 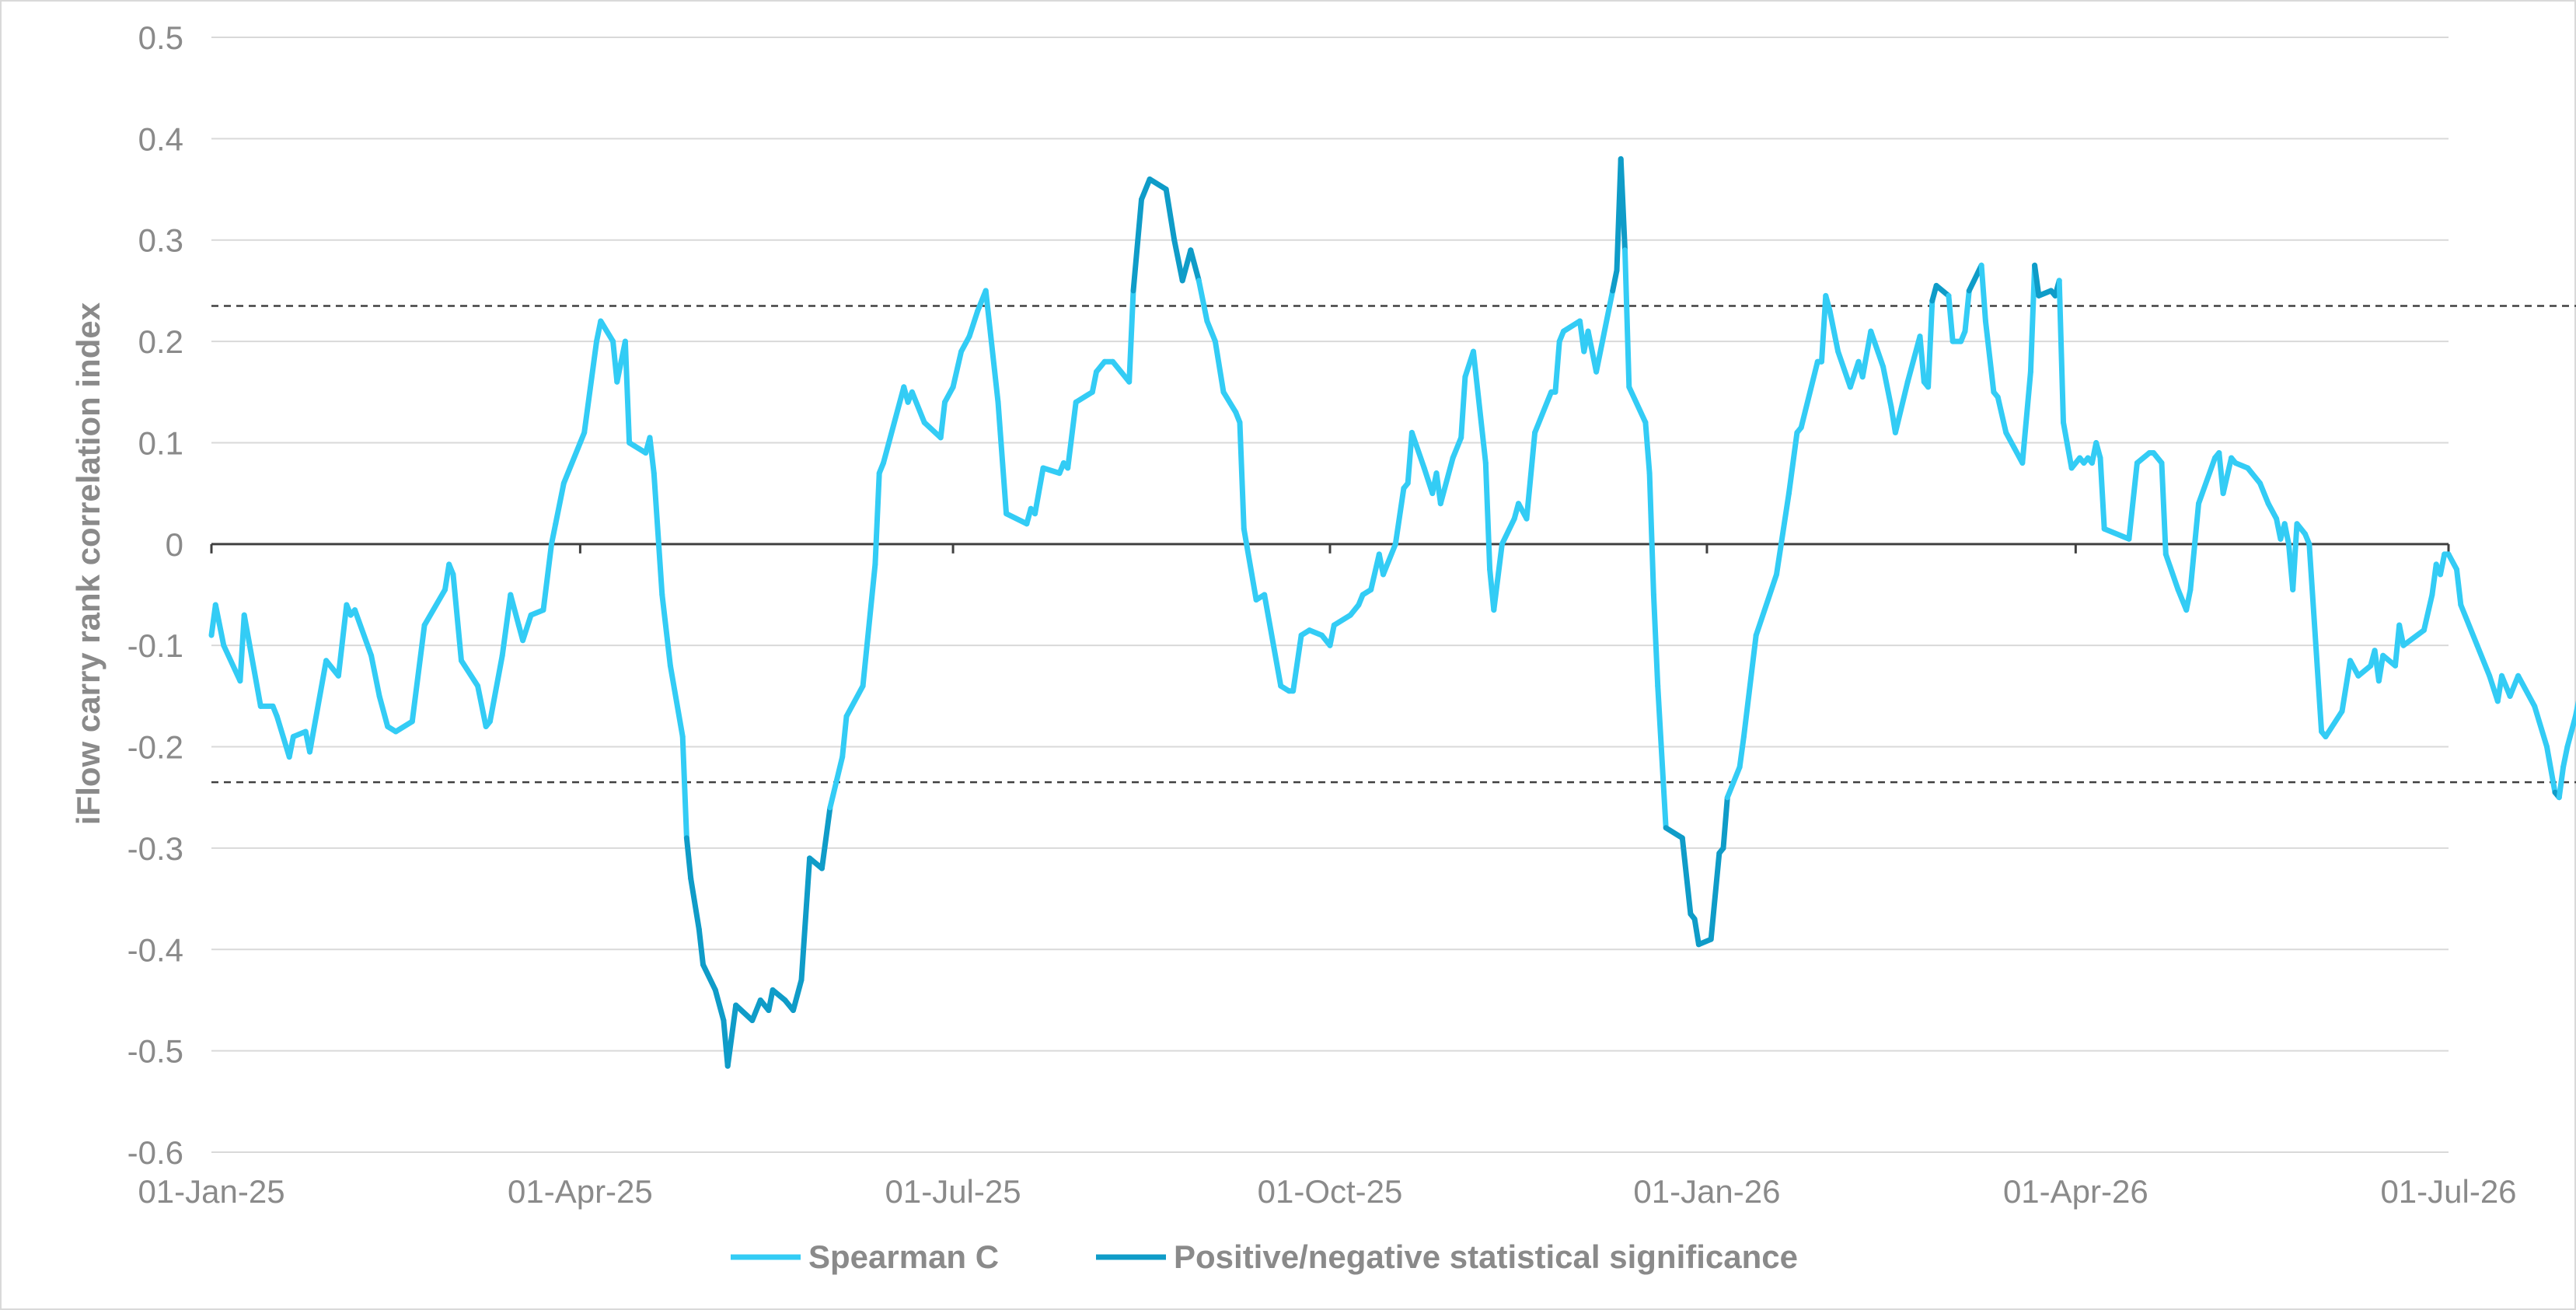 I want to click on y-tick-label: 0.1, so click(x=161, y=442).